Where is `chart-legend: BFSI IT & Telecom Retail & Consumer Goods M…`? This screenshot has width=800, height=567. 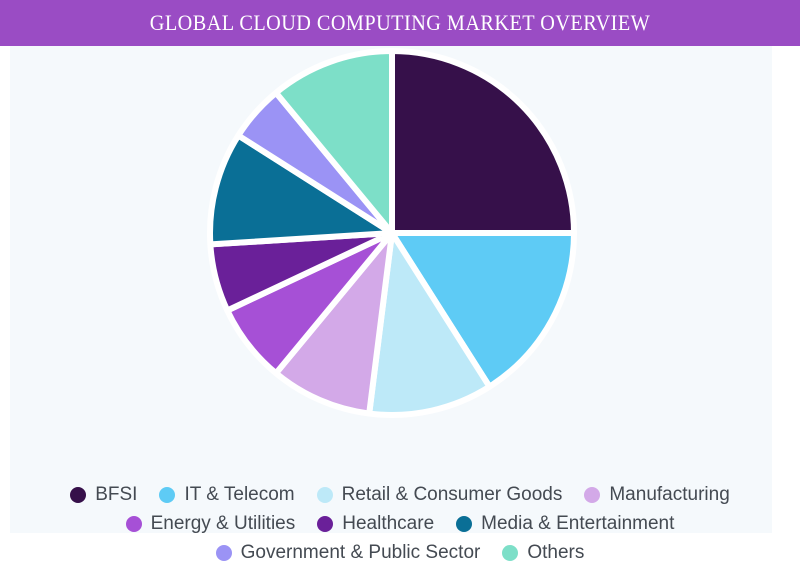
chart-legend: BFSI IT & Telecom Retail & Consumer Goods M… is located at coordinates (400, 523).